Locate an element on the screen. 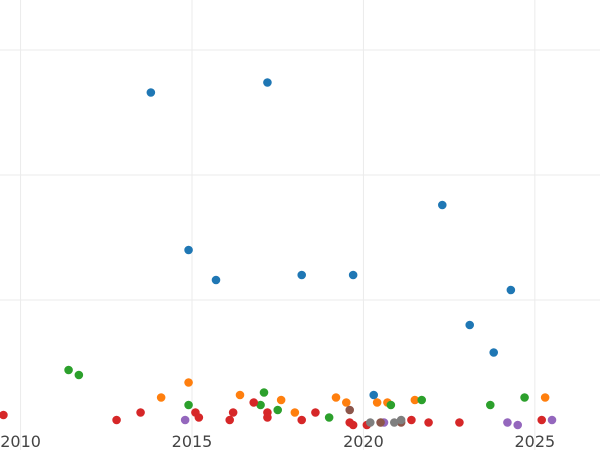  x-tick-label: 2015 is located at coordinates (192, 441).